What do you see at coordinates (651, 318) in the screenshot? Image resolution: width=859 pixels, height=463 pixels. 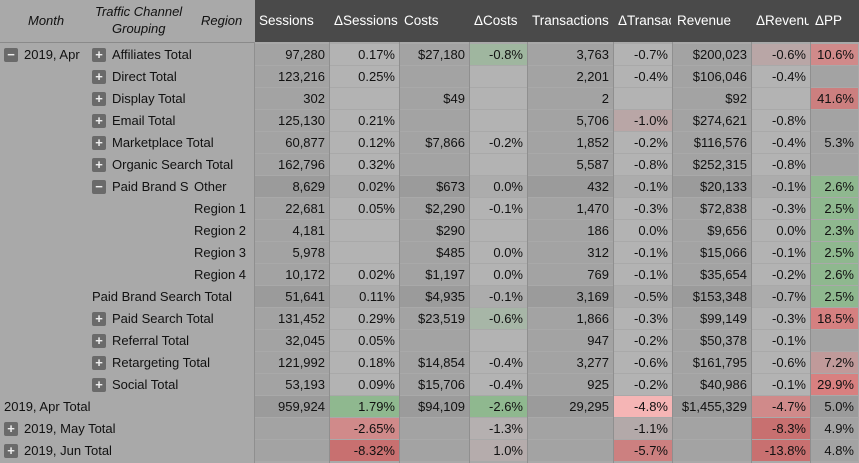 I see `delta-transactions-value: -0.3%` at bounding box center [651, 318].